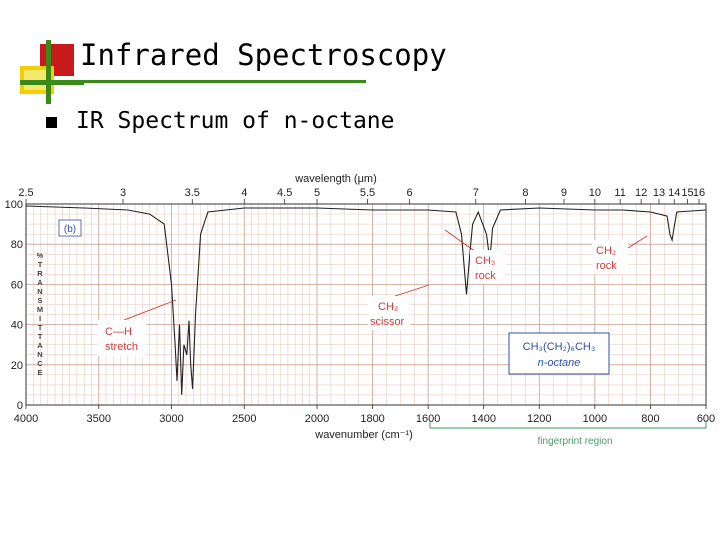 The width and height of the screenshot is (720, 540). What do you see at coordinates (40, 318) in the screenshot?
I see `y-axis-letter: I` at bounding box center [40, 318].